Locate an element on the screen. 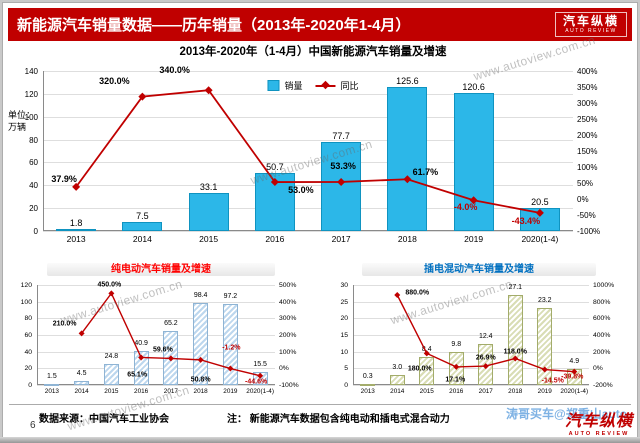 The image size is (640, 443). y-axis-tick-label: 80 is located at coordinates (33, 140).